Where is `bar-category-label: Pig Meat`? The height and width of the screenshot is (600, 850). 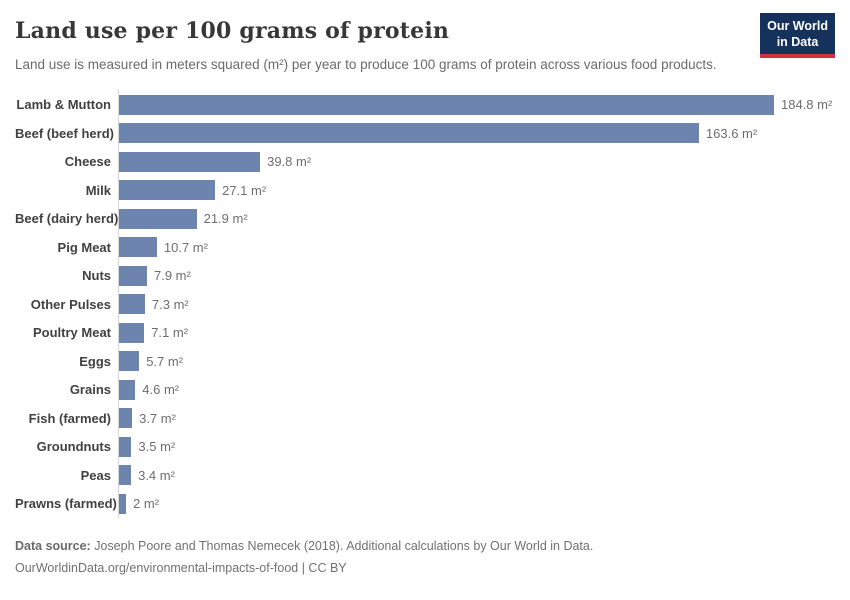
bar-category-label: Pig Meat is located at coordinates (84, 247).